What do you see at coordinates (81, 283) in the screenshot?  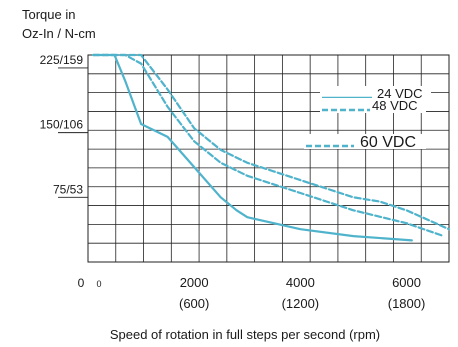 I see `x-tick-label: 0` at bounding box center [81, 283].